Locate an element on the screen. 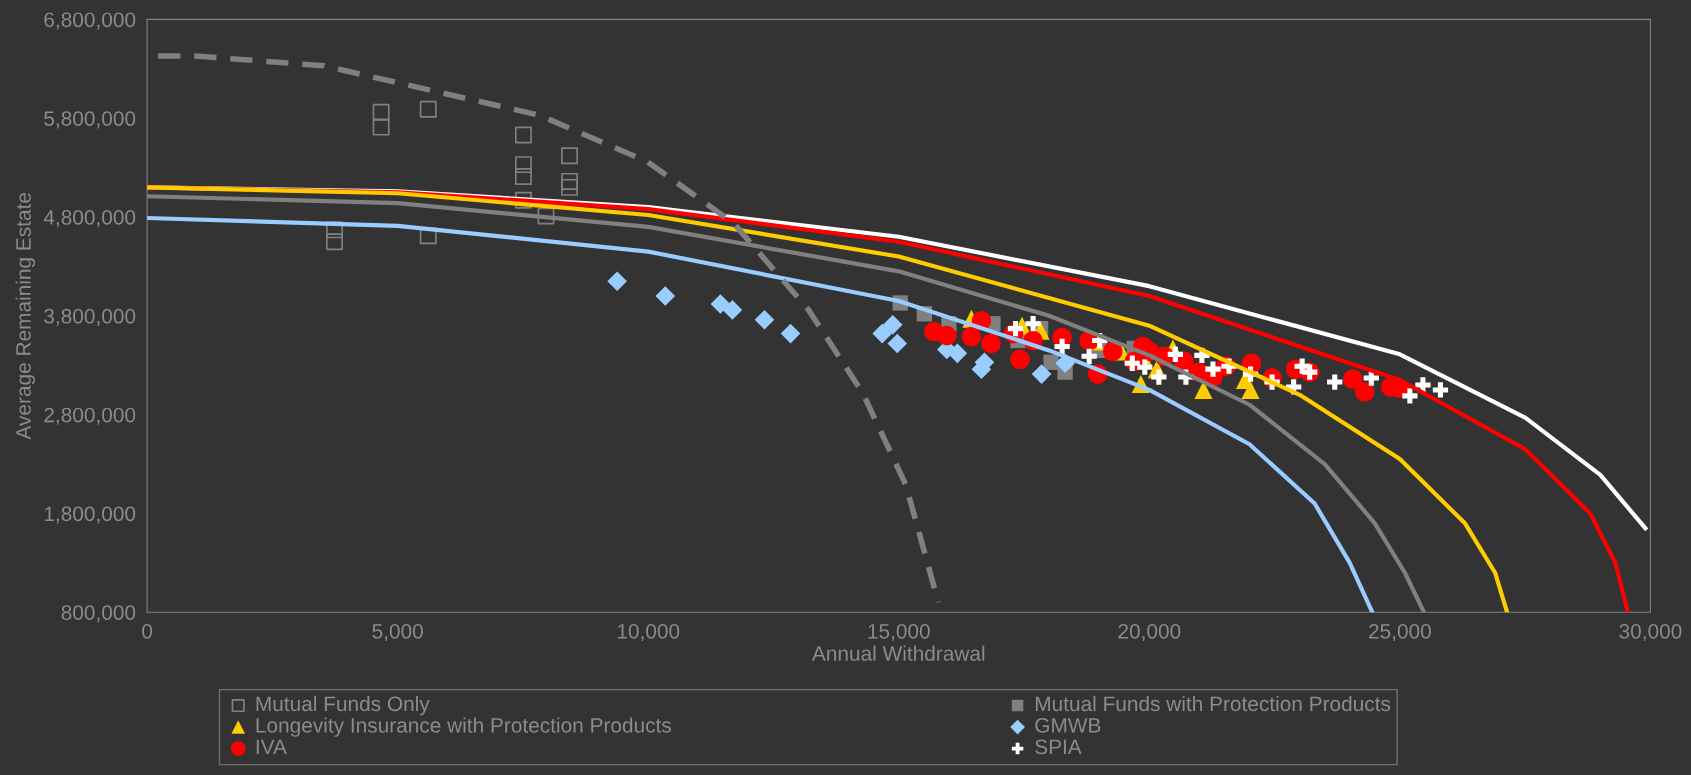 Image resolution: width=1691 pixels, height=775 pixels. legend-label: IVA is located at coordinates (271, 747).